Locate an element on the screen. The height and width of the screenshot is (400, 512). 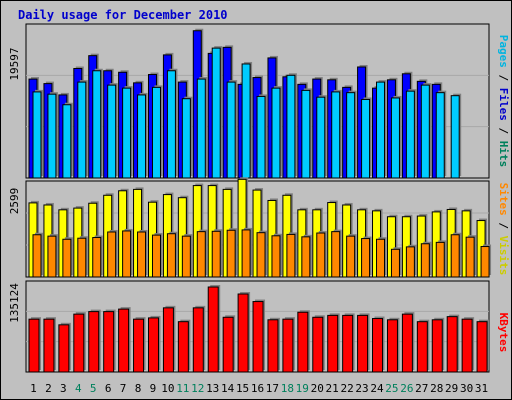
x-tick-label: 6 is located at coordinates (108, 388).